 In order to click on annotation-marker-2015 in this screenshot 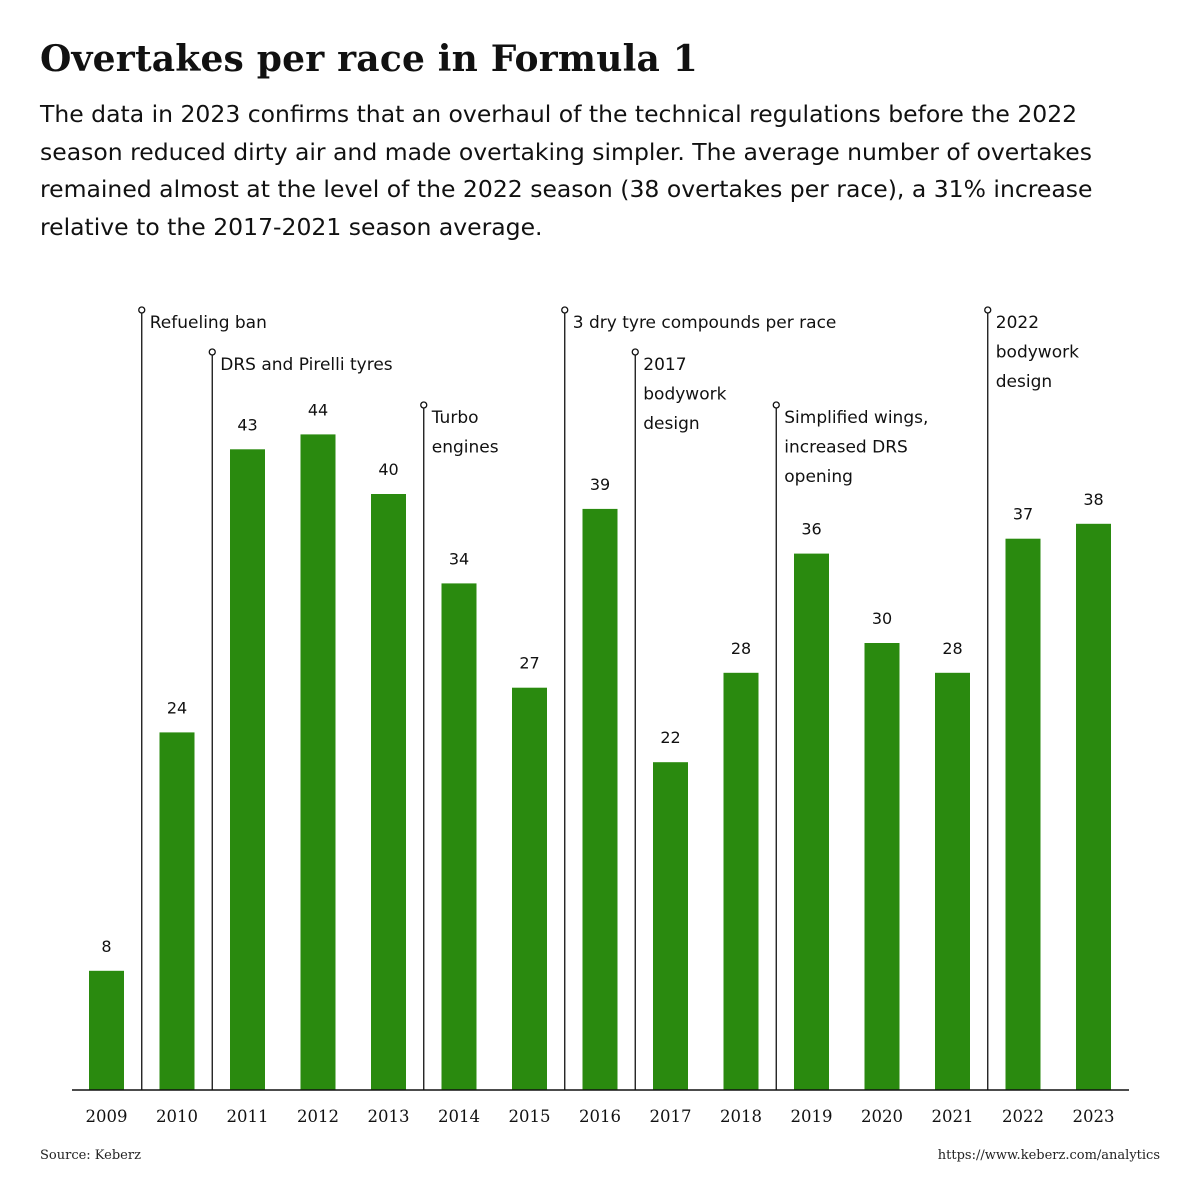, I will do `click(565, 310)`.